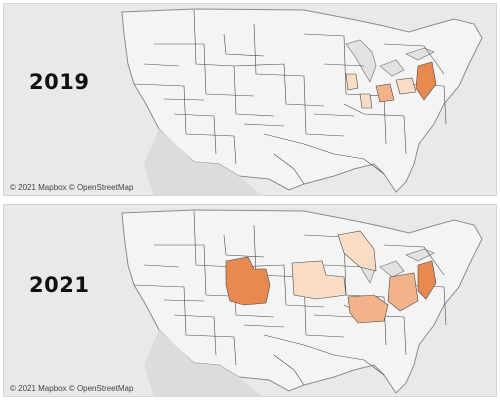  Describe the element at coordinates (385, 93) in the screenshot. I see `region-ohio` at that location.